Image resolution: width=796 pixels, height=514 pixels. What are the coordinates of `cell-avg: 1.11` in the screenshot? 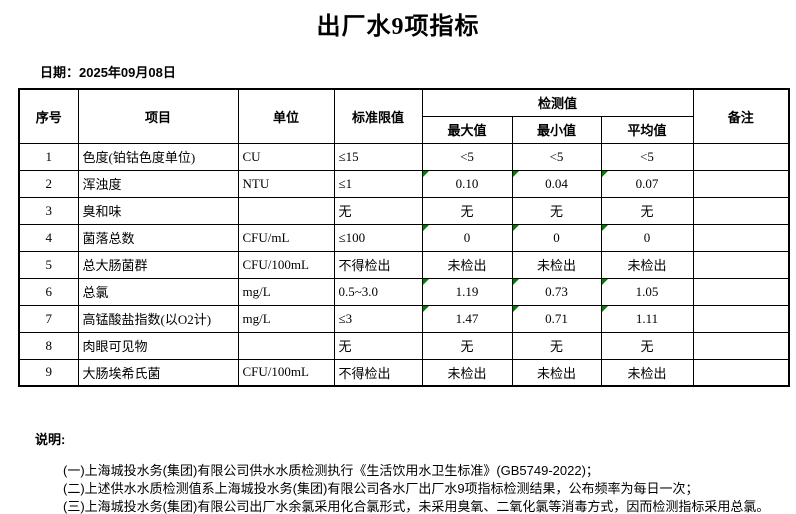 It's located at (647, 318).